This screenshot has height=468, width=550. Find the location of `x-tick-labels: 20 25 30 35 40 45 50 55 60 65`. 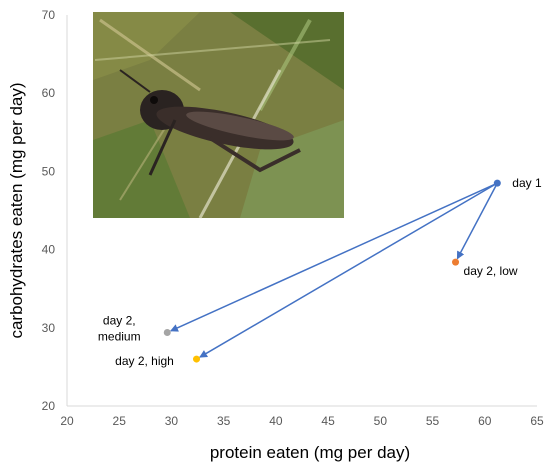

x-tick-labels: 20 25 30 35 40 45 50 55 60 65 is located at coordinates (302, 421).